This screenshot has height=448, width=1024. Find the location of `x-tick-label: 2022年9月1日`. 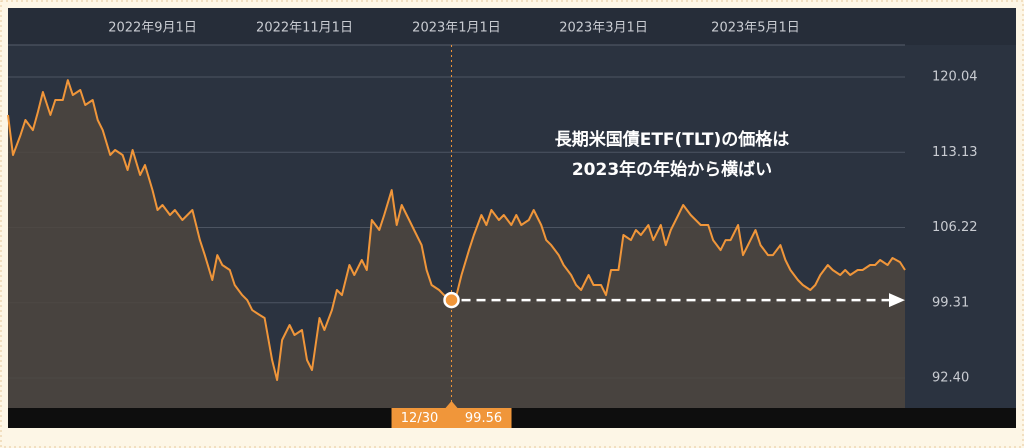

x-tick-label: 2022年9月1日 is located at coordinates (152, 28).